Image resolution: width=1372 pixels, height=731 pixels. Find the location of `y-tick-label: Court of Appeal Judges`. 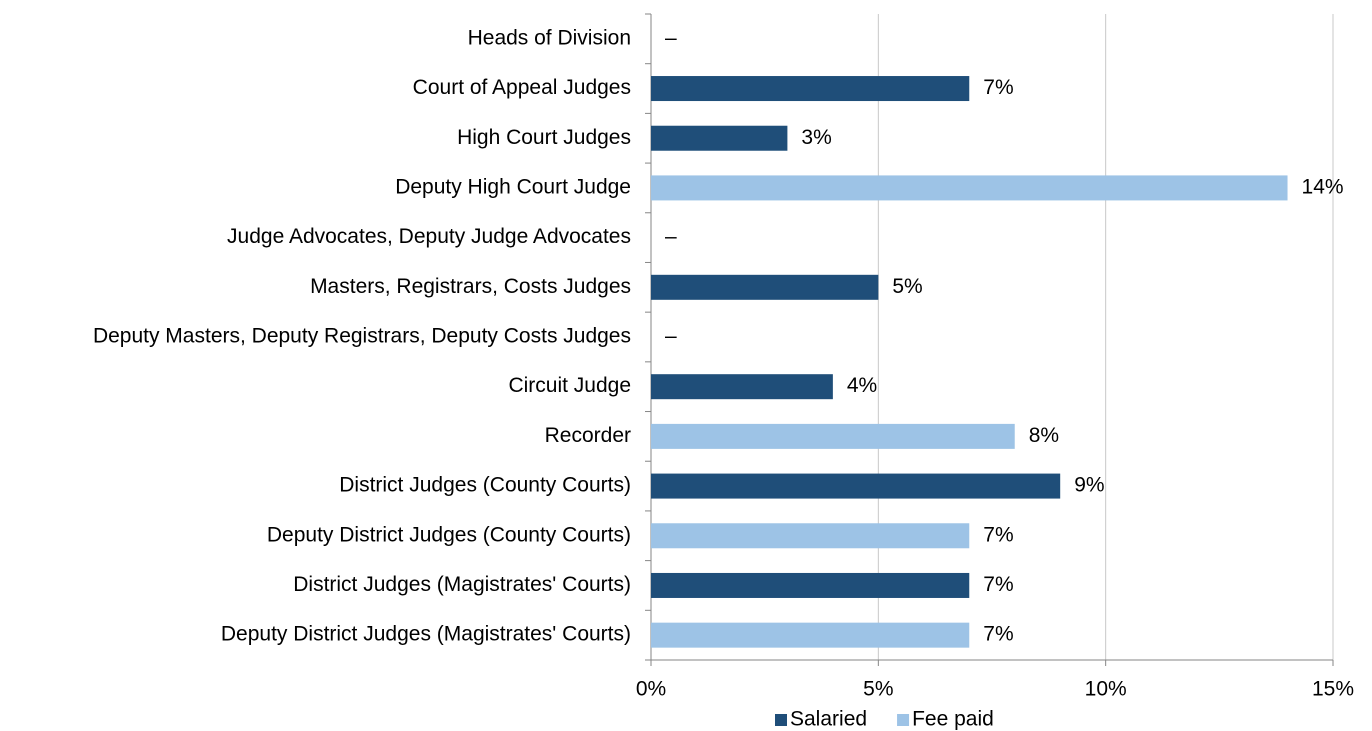

y-tick-label: Court of Appeal Judges is located at coordinates (522, 87).